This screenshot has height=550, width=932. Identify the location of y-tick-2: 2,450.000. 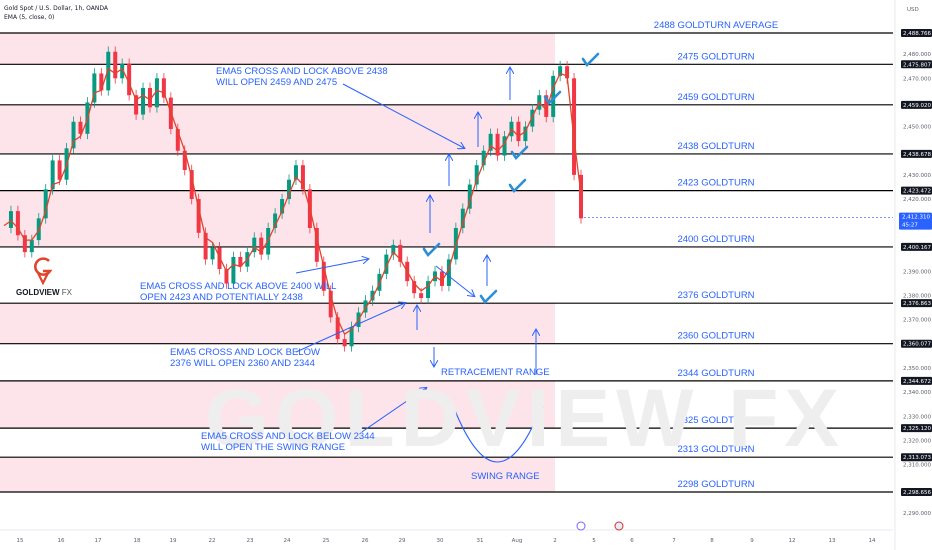
(917, 128).